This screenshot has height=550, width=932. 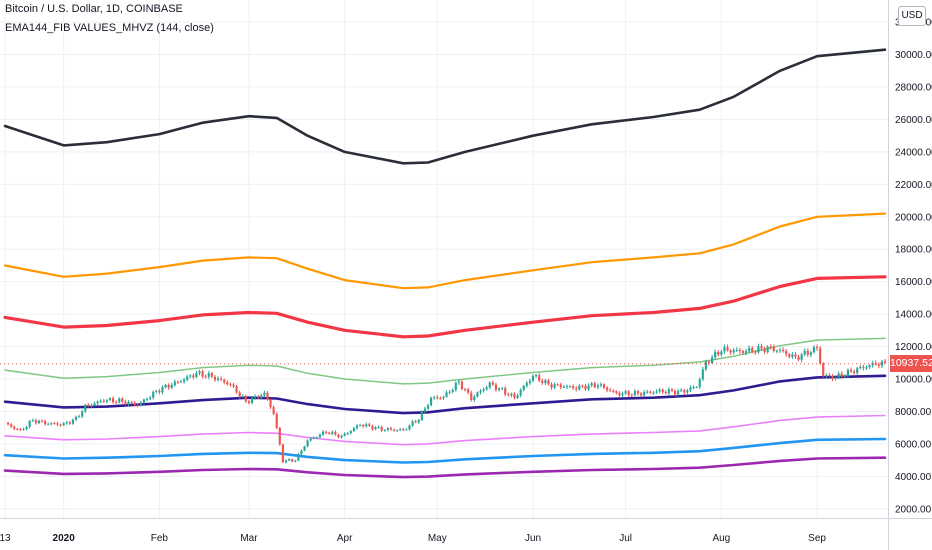 I want to click on indicator-legend: EMA144_FIB VALUES_MHVZ (144, close), so click(x=109, y=28).